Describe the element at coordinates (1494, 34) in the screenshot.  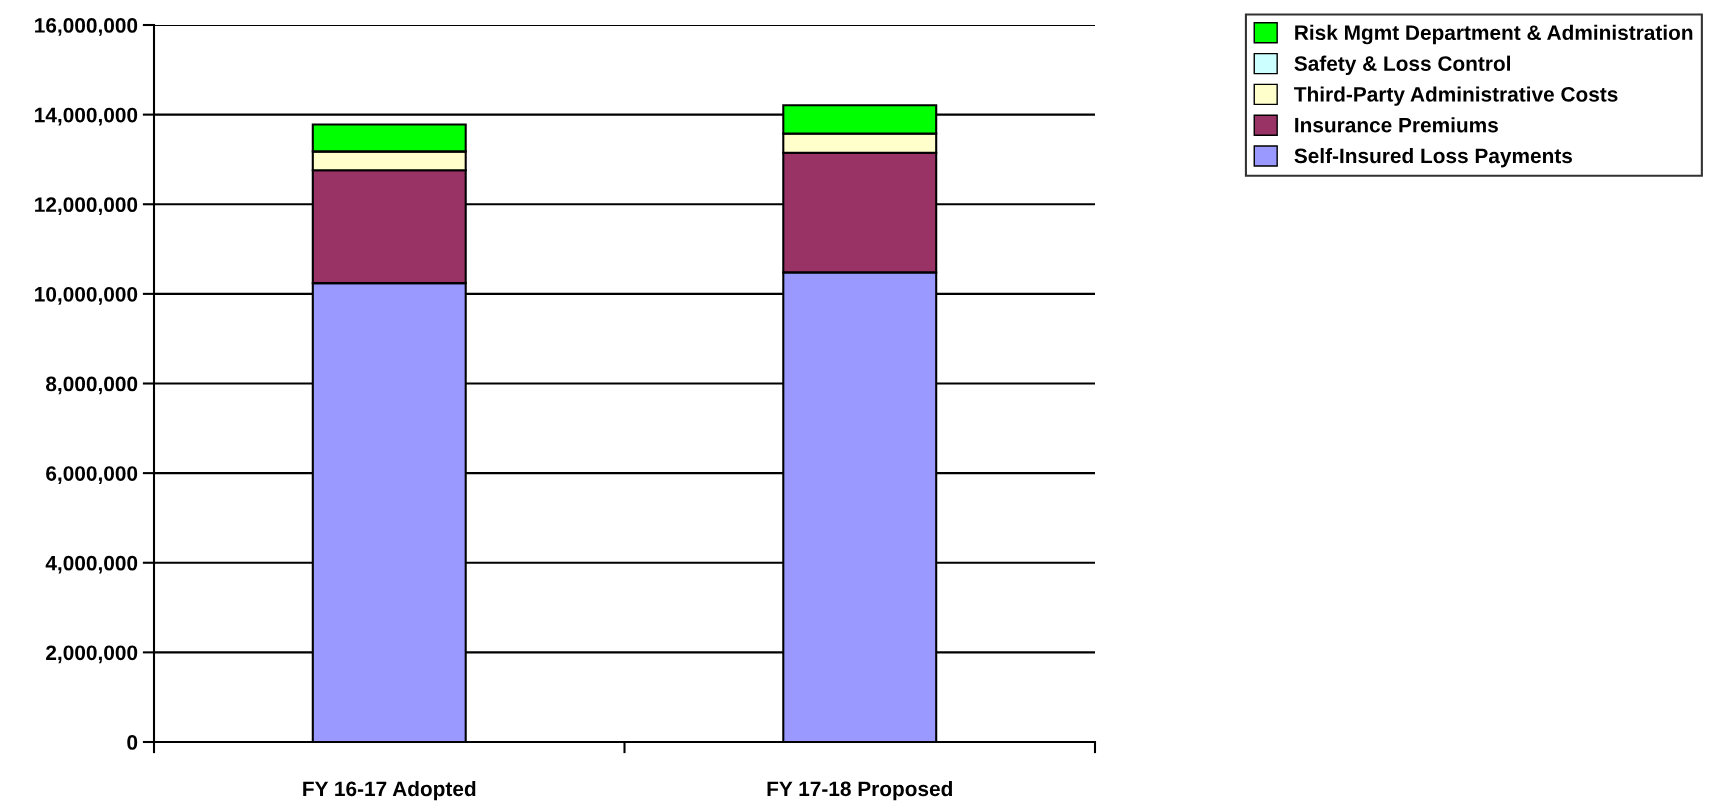
I see `legend-label: Risk Mgmt Department & Administration` at that location.